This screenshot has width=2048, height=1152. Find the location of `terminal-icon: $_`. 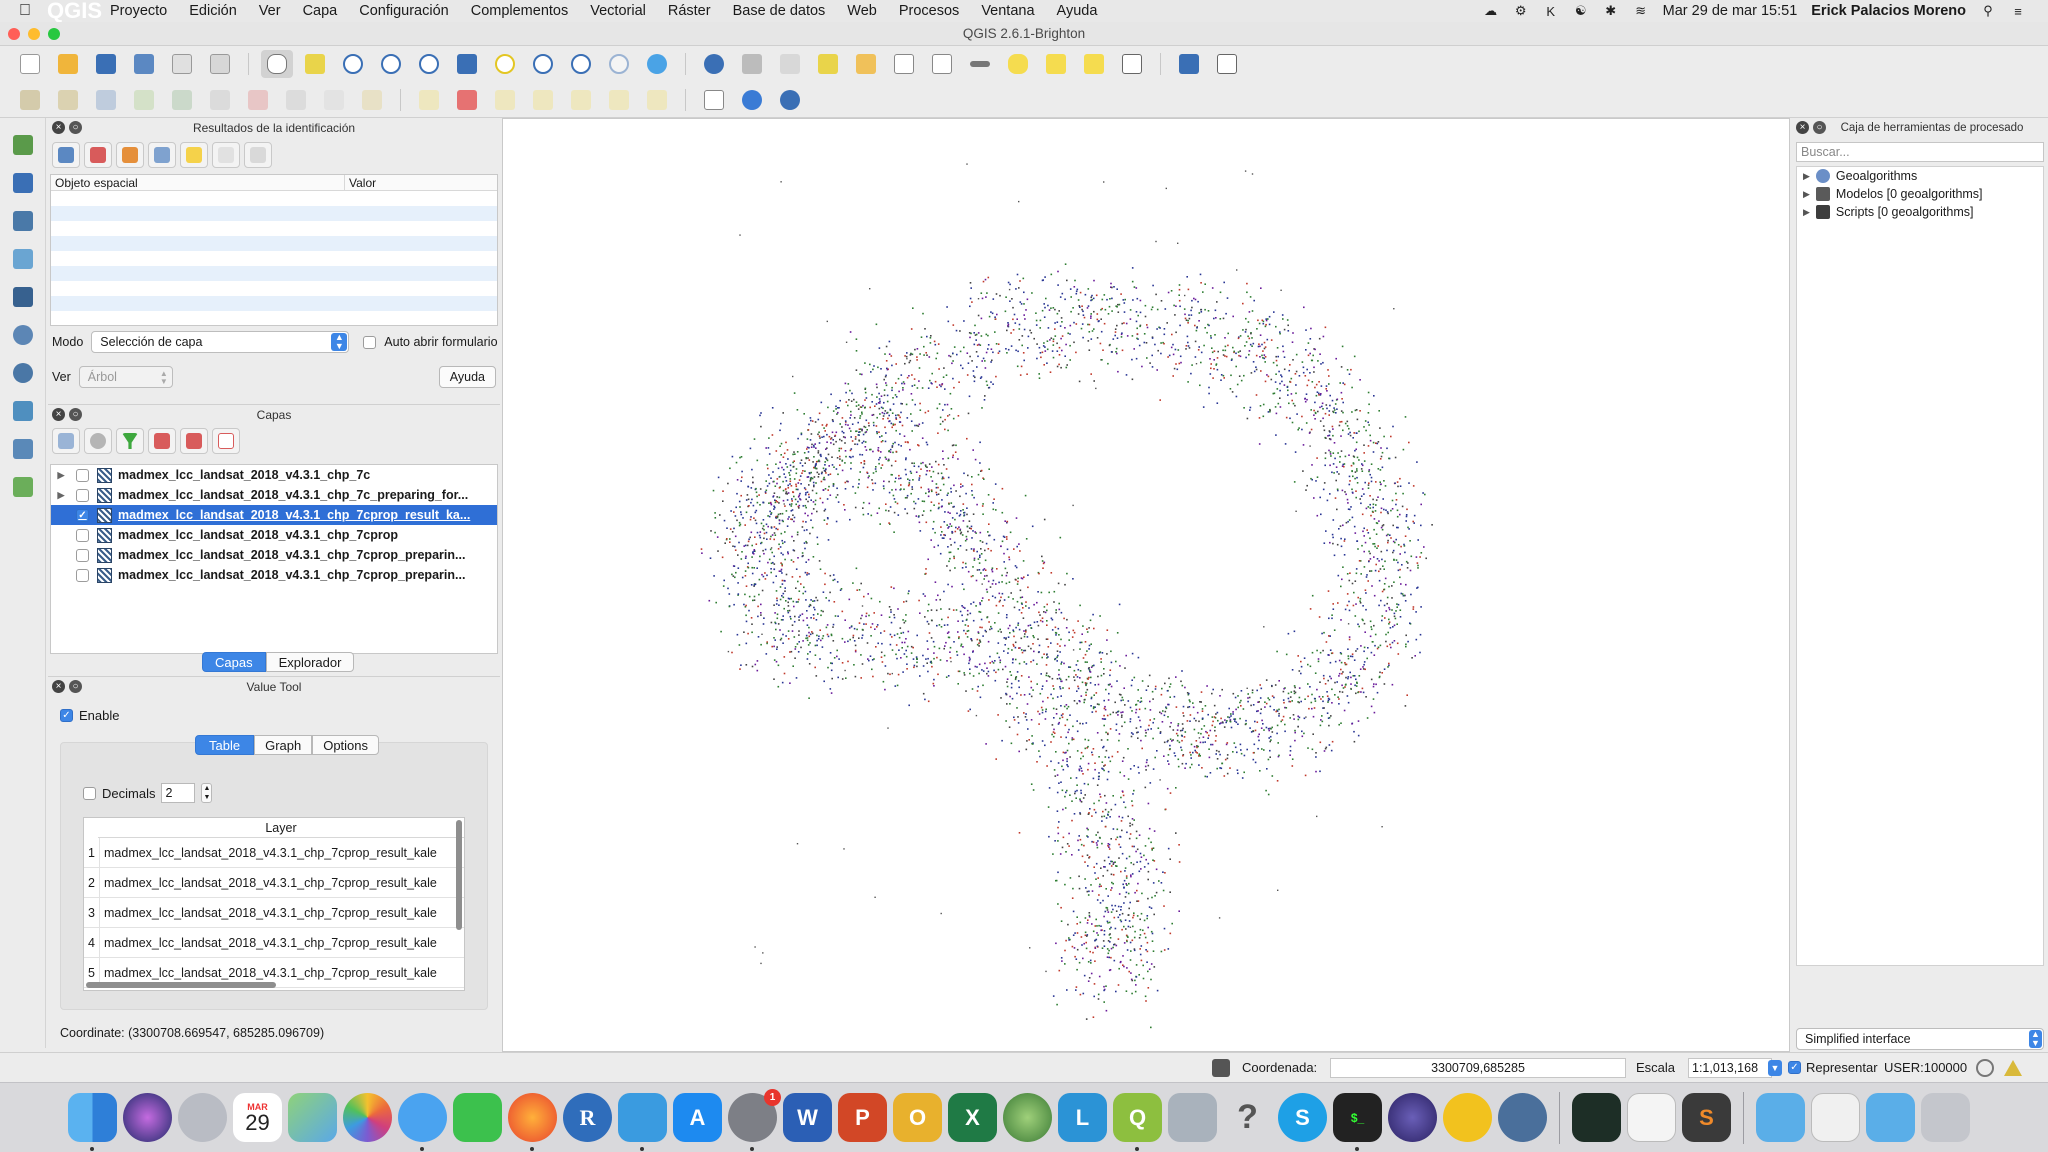

terminal-icon: $_ is located at coordinates (1357, 1122).